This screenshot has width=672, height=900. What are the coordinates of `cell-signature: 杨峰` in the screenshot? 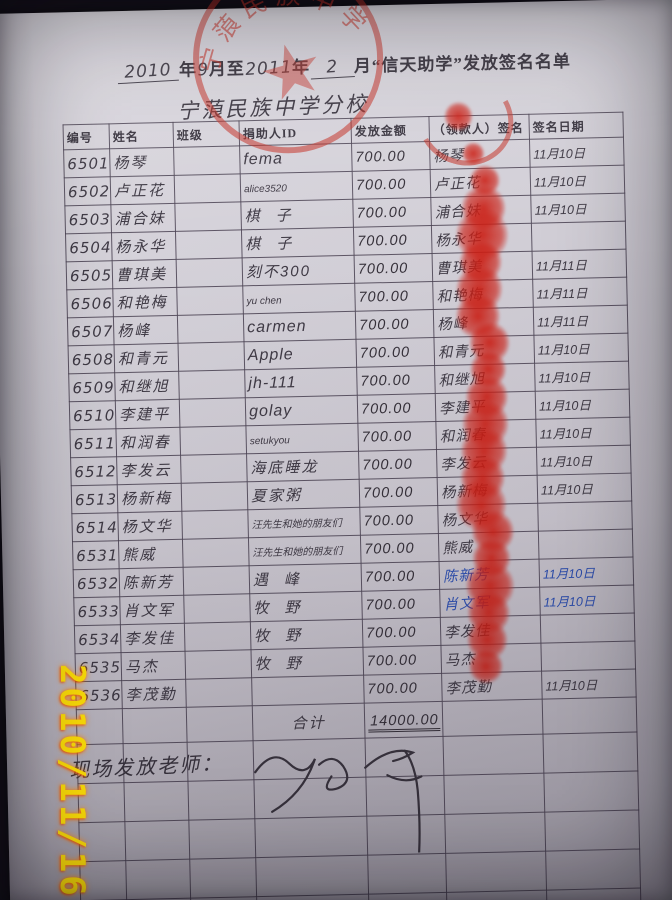 It's located at (483, 322).